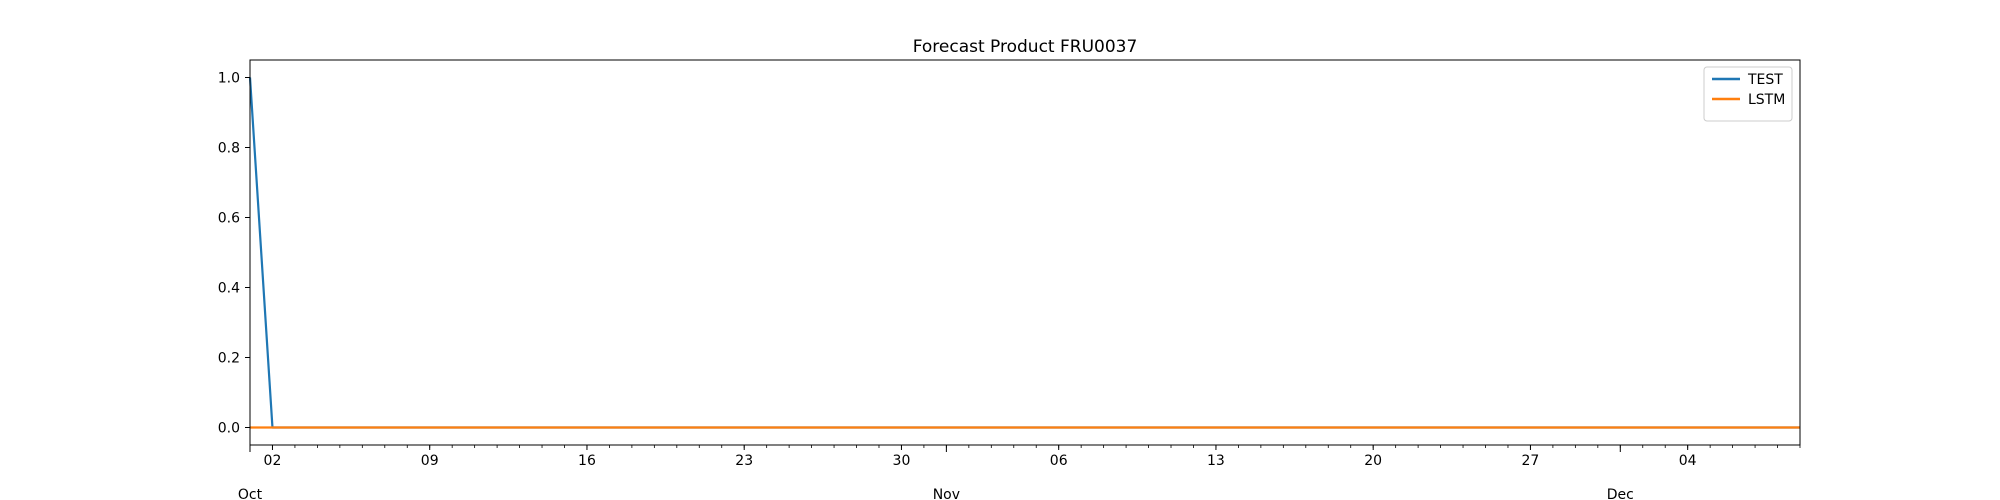 The image size is (2000, 500). Describe the element at coordinates (587, 461) in the screenshot. I see `x-tick-label: 16` at that location.